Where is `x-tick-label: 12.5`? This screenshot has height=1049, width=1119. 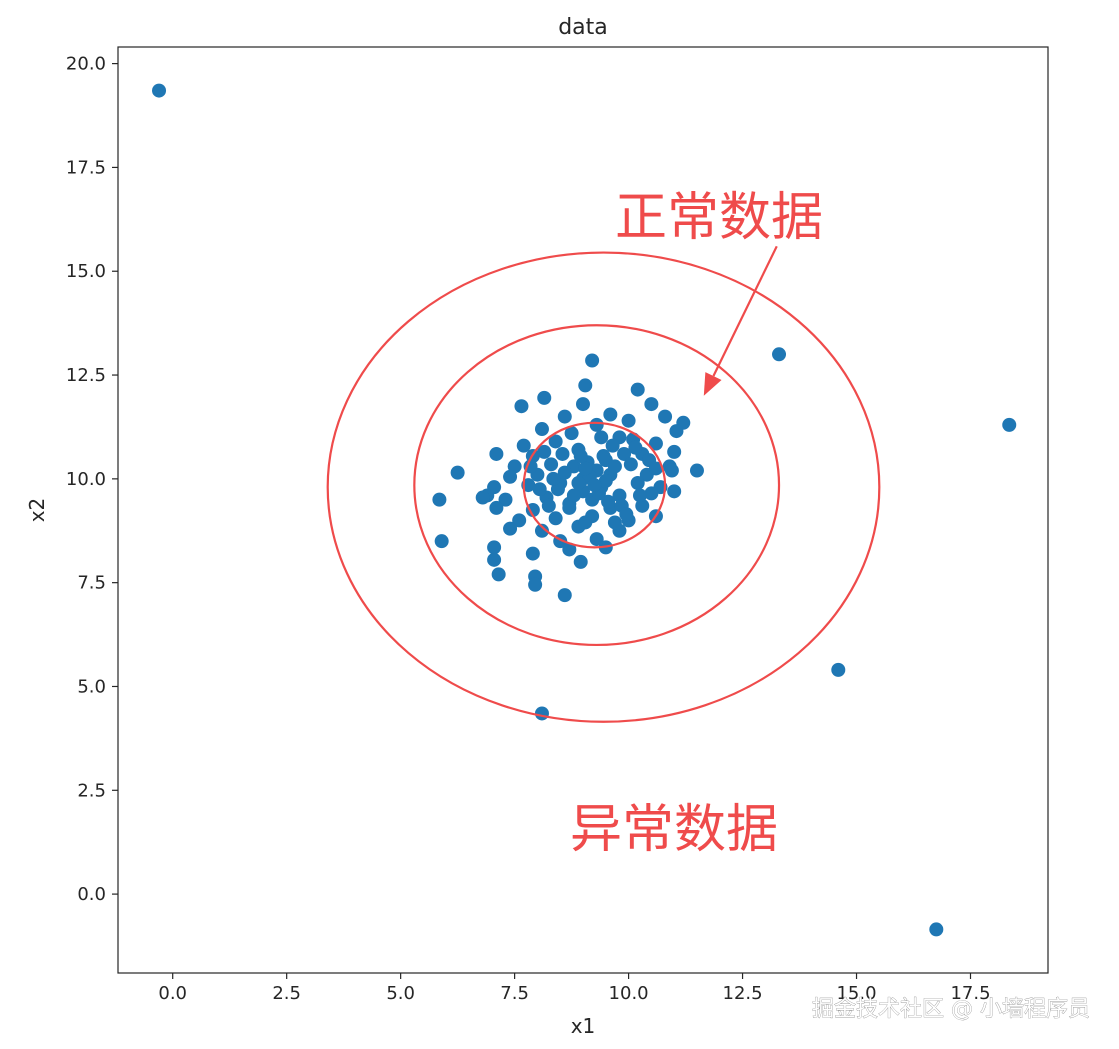
x-tick-label: 12.5 is located at coordinates (743, 993).